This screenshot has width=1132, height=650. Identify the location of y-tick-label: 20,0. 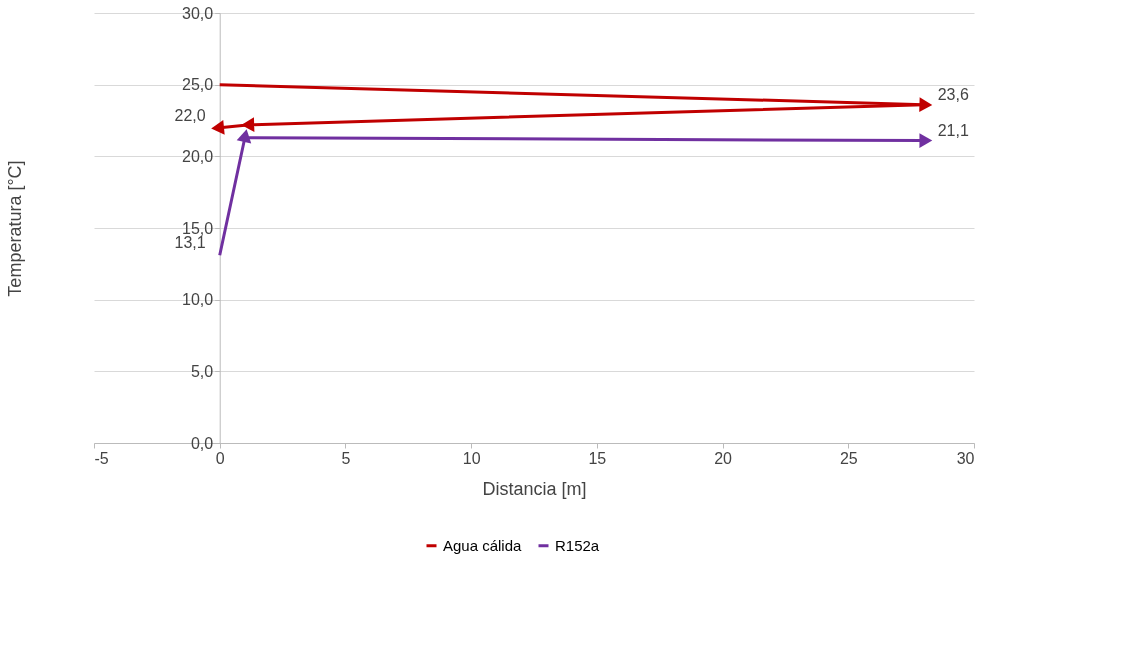
(198, 156).